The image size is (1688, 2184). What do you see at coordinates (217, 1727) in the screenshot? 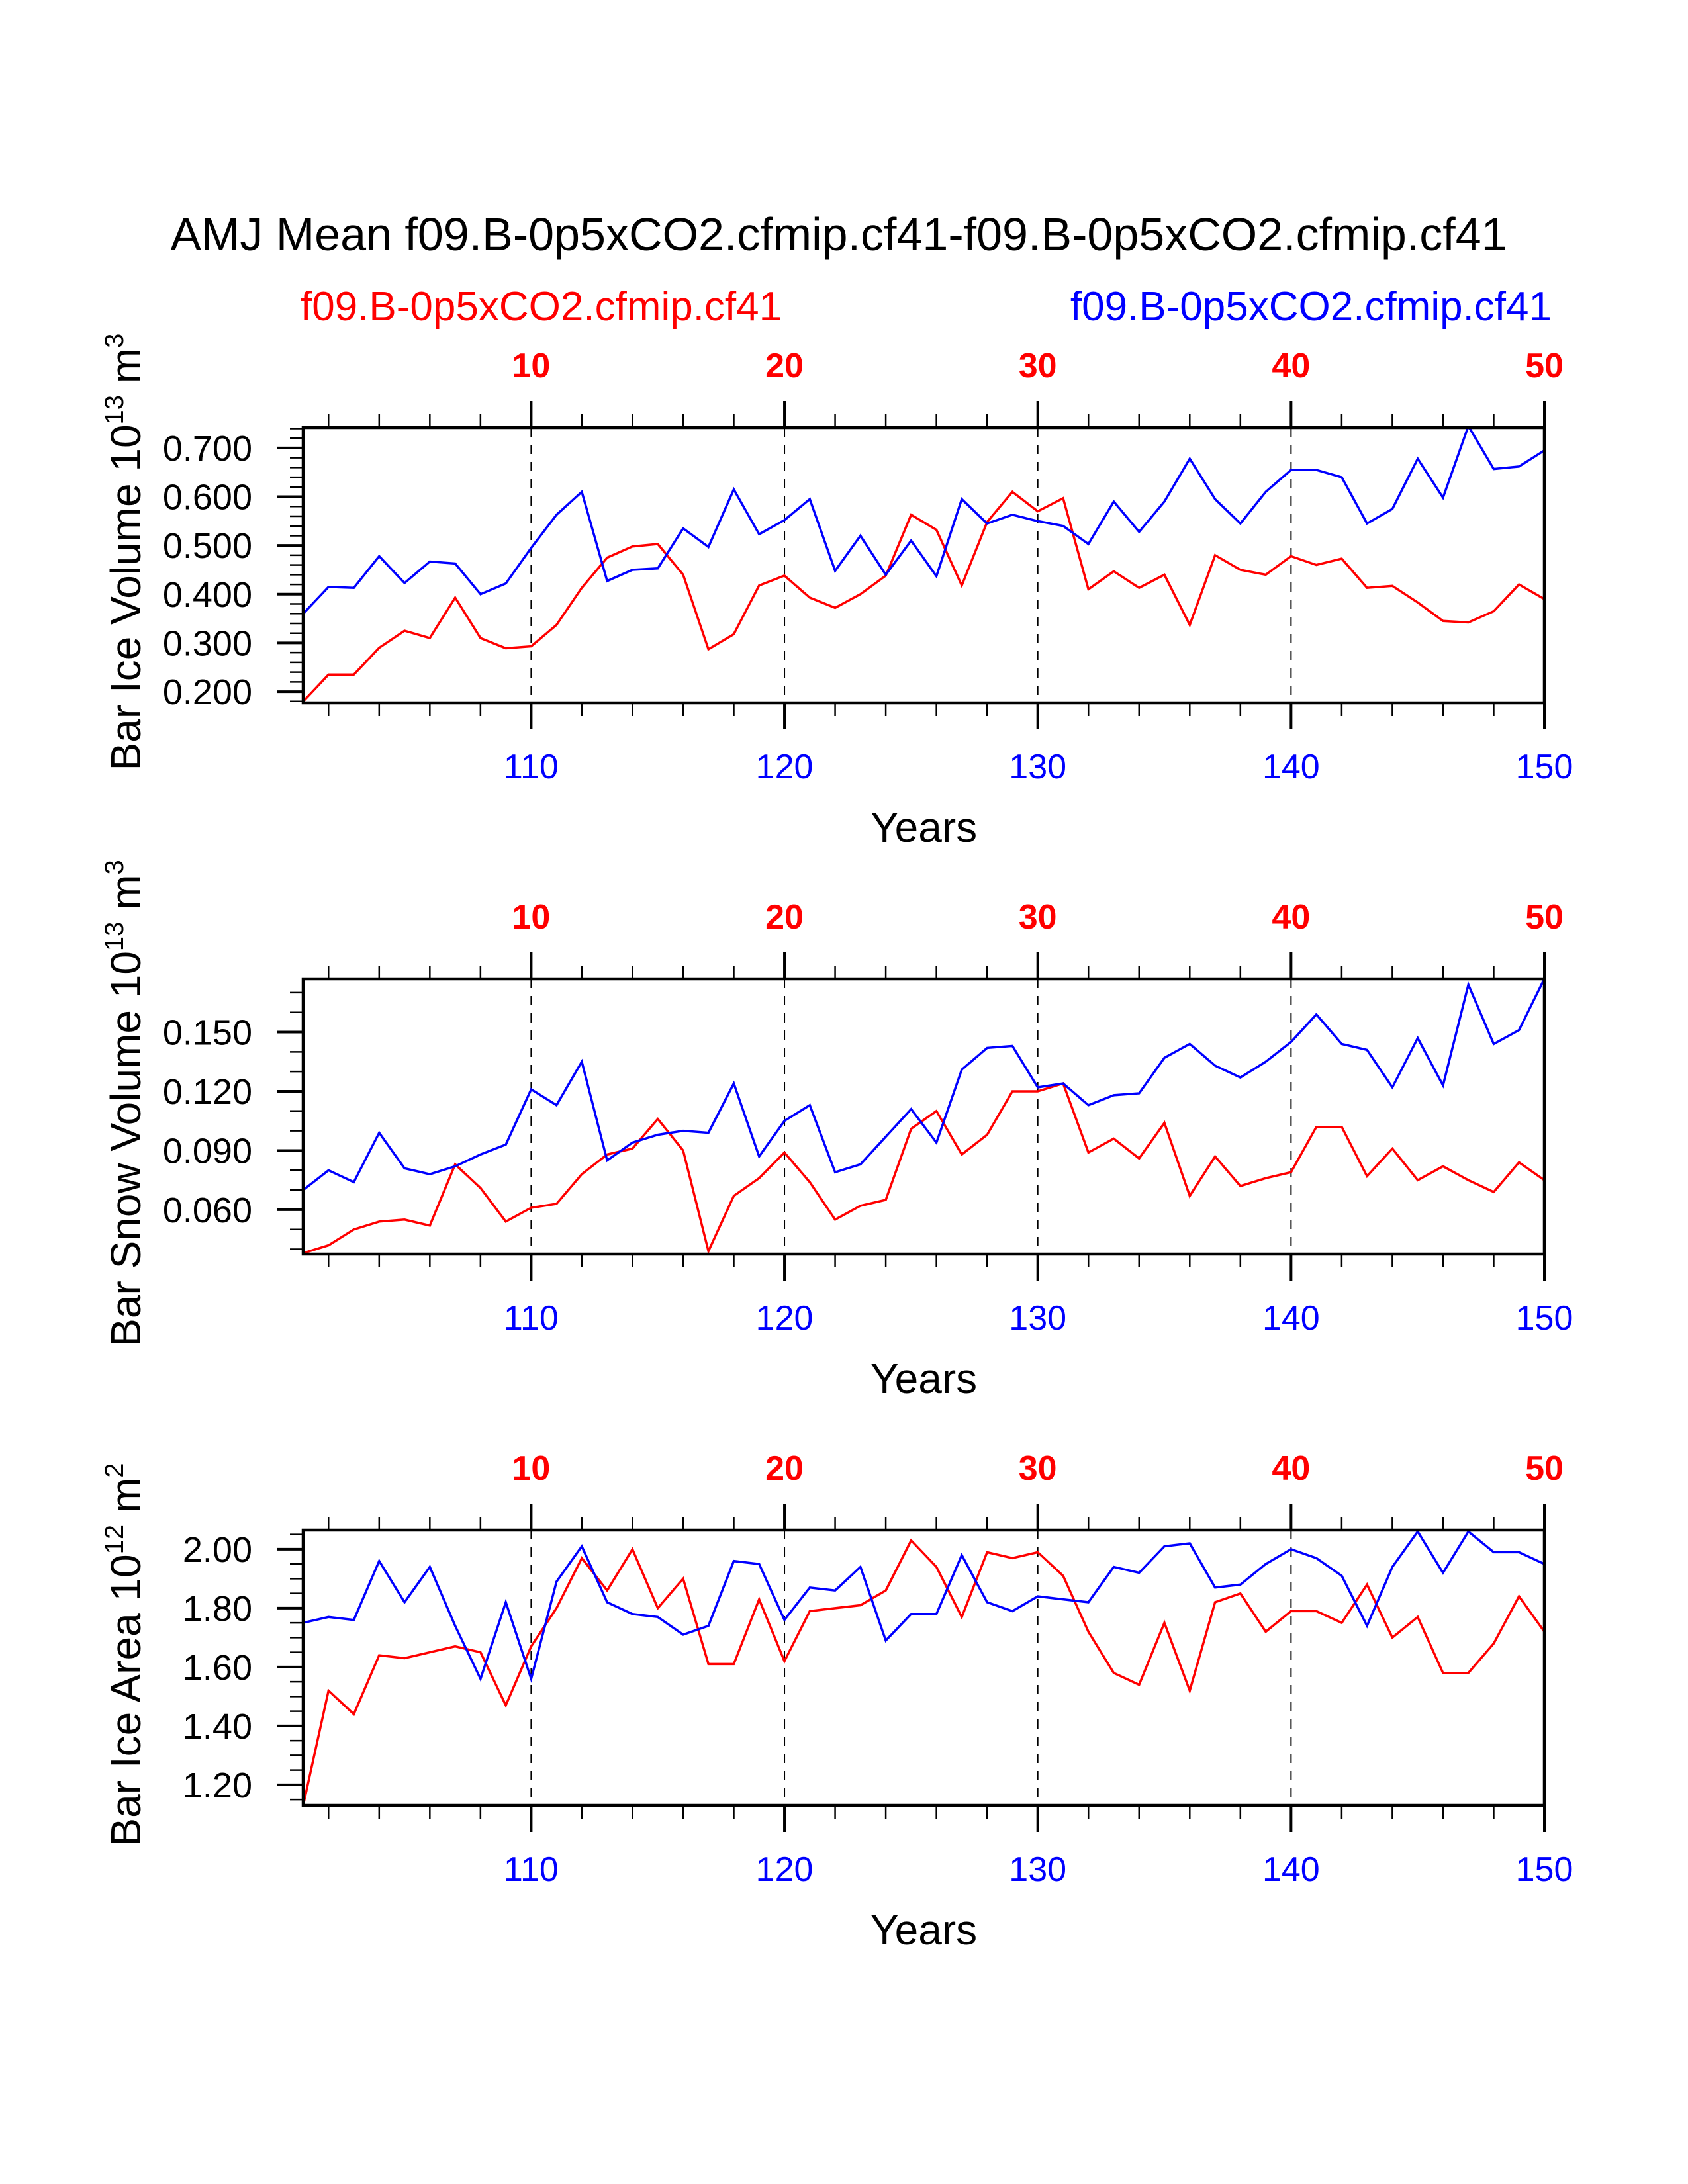
I see `y-tick-label: 1.40` at bounding box center [217, 1727].